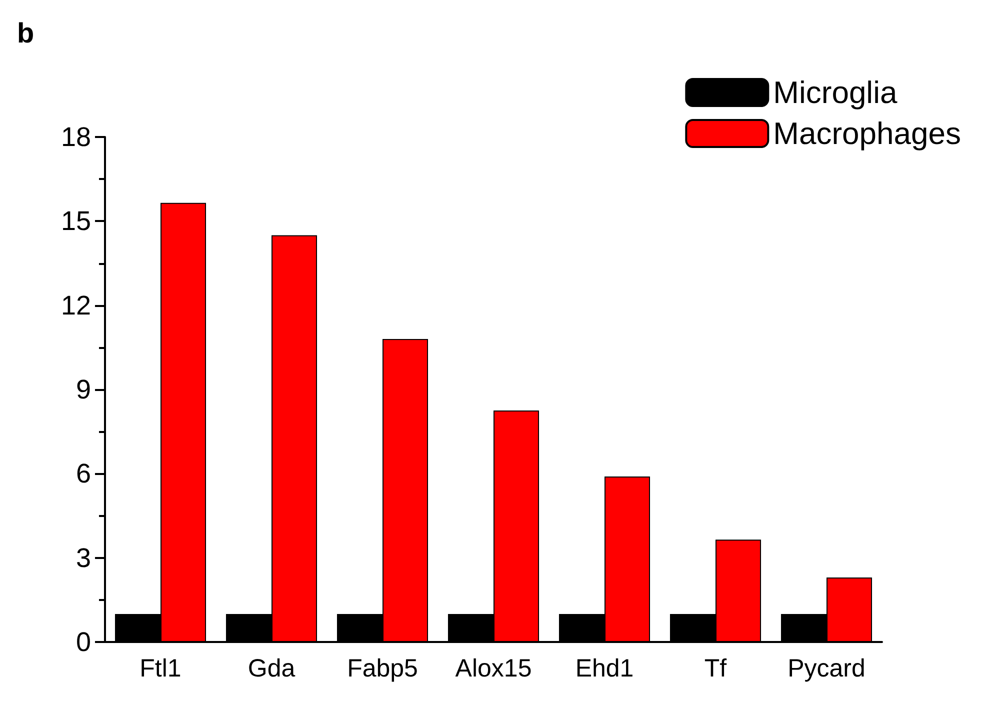 This screenshot has width=990, height=712. I want to click on x-tick-label: Ftl1, so click(161, 668).